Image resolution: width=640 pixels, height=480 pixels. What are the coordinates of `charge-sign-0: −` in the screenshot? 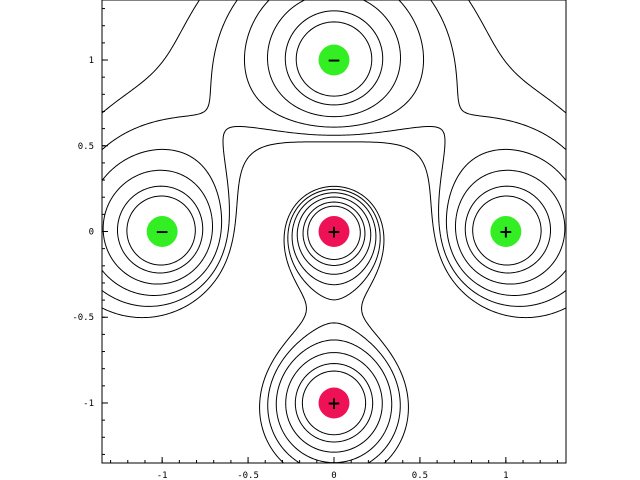 It's located at (334, 61).